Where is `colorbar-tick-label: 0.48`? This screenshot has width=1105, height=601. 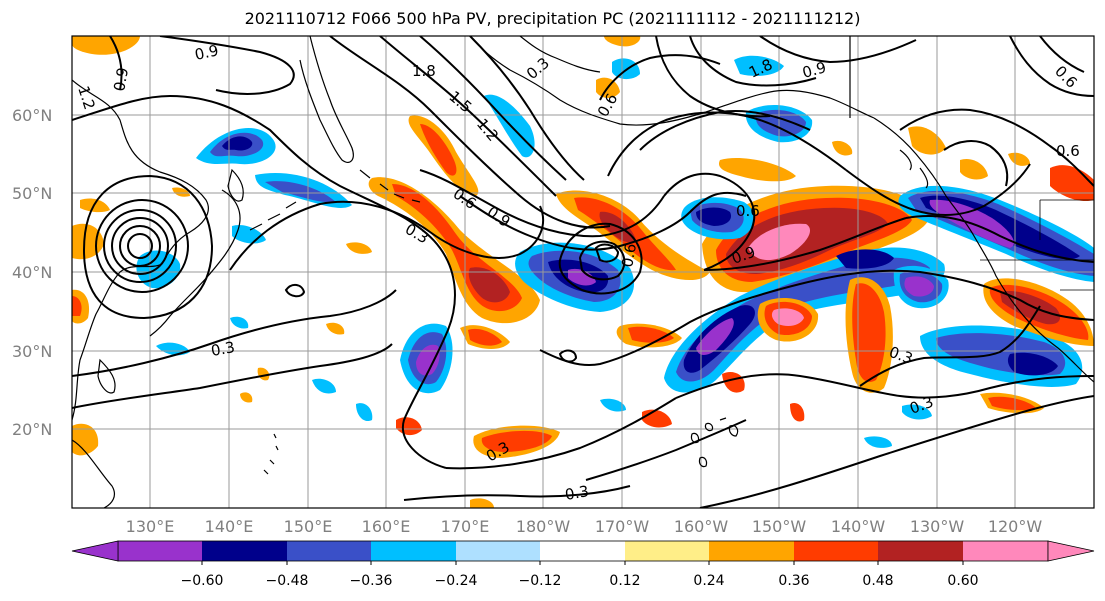
colorbar-tick-label: 0.48 is located at coordinates (877, 581).